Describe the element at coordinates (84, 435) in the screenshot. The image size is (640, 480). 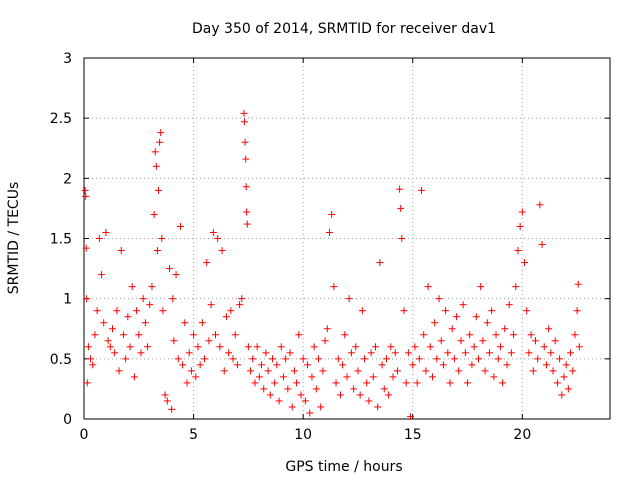
I see `x-tick-label: 0` at that location.